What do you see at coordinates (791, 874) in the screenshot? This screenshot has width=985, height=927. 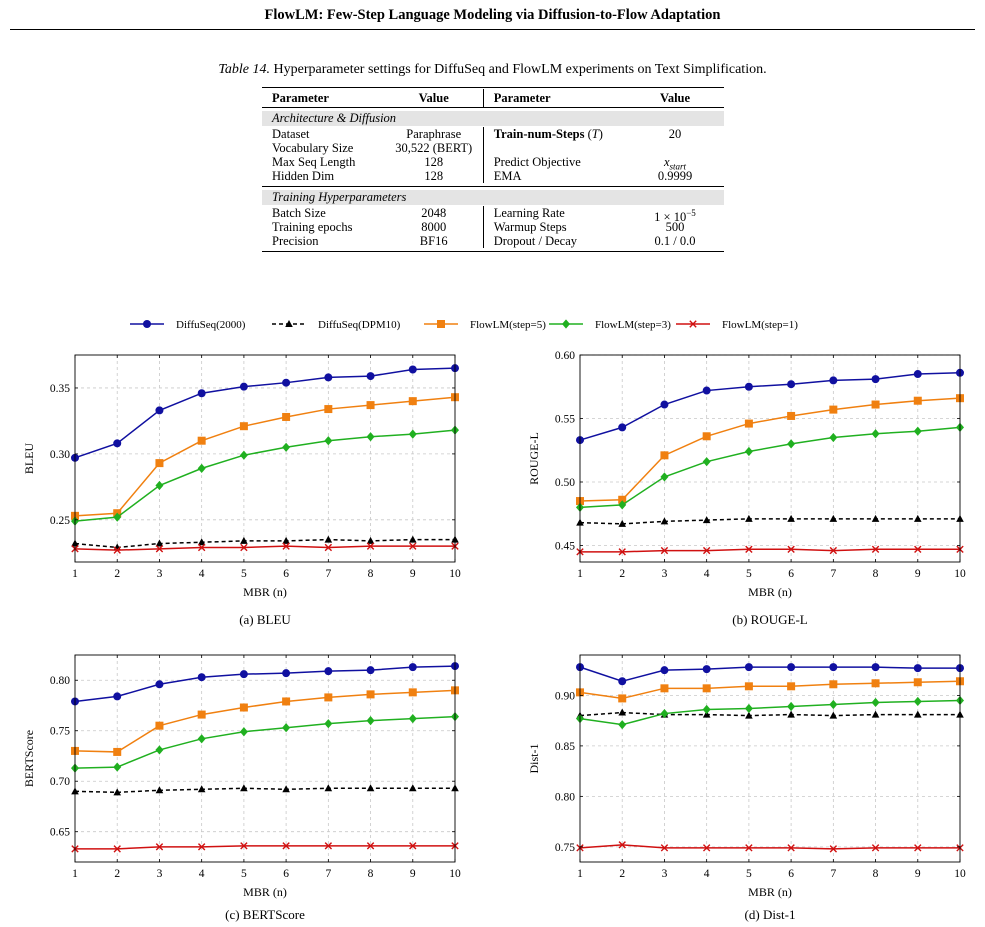 I see `x-tick-label: 6` at bounding box center [791, 874].